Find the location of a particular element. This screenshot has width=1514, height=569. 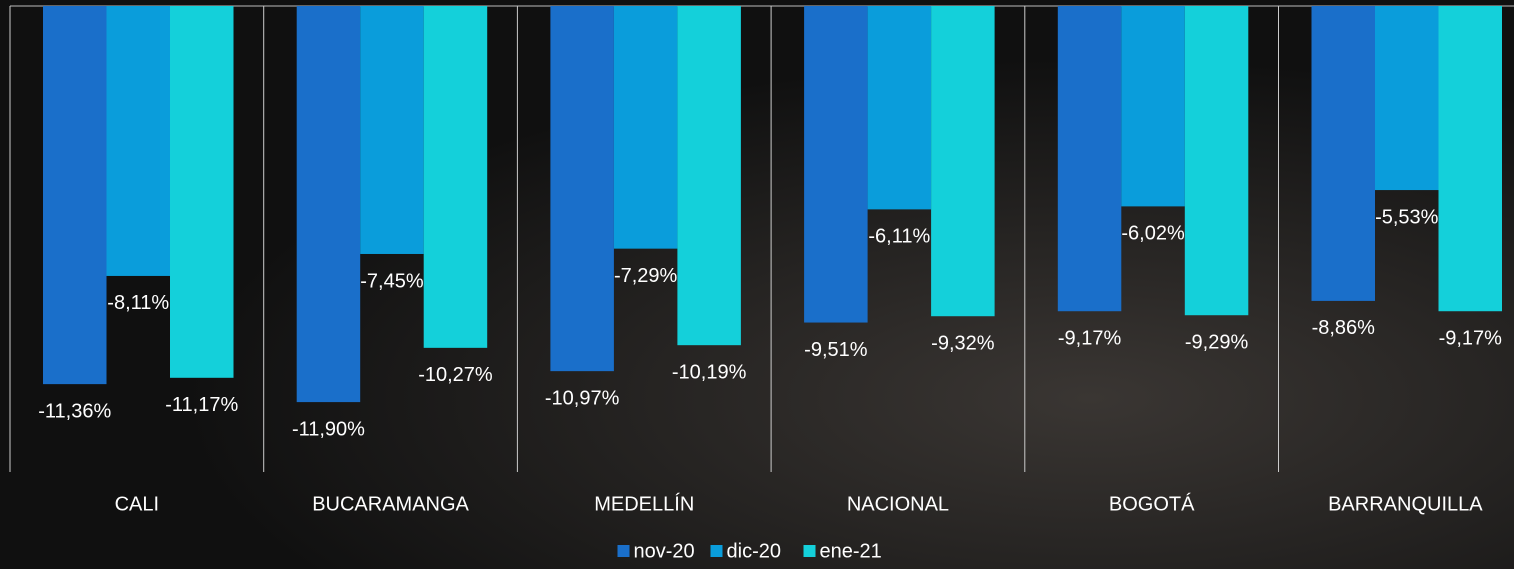

value-label: -11,90% is located at coordinates (328, 429).